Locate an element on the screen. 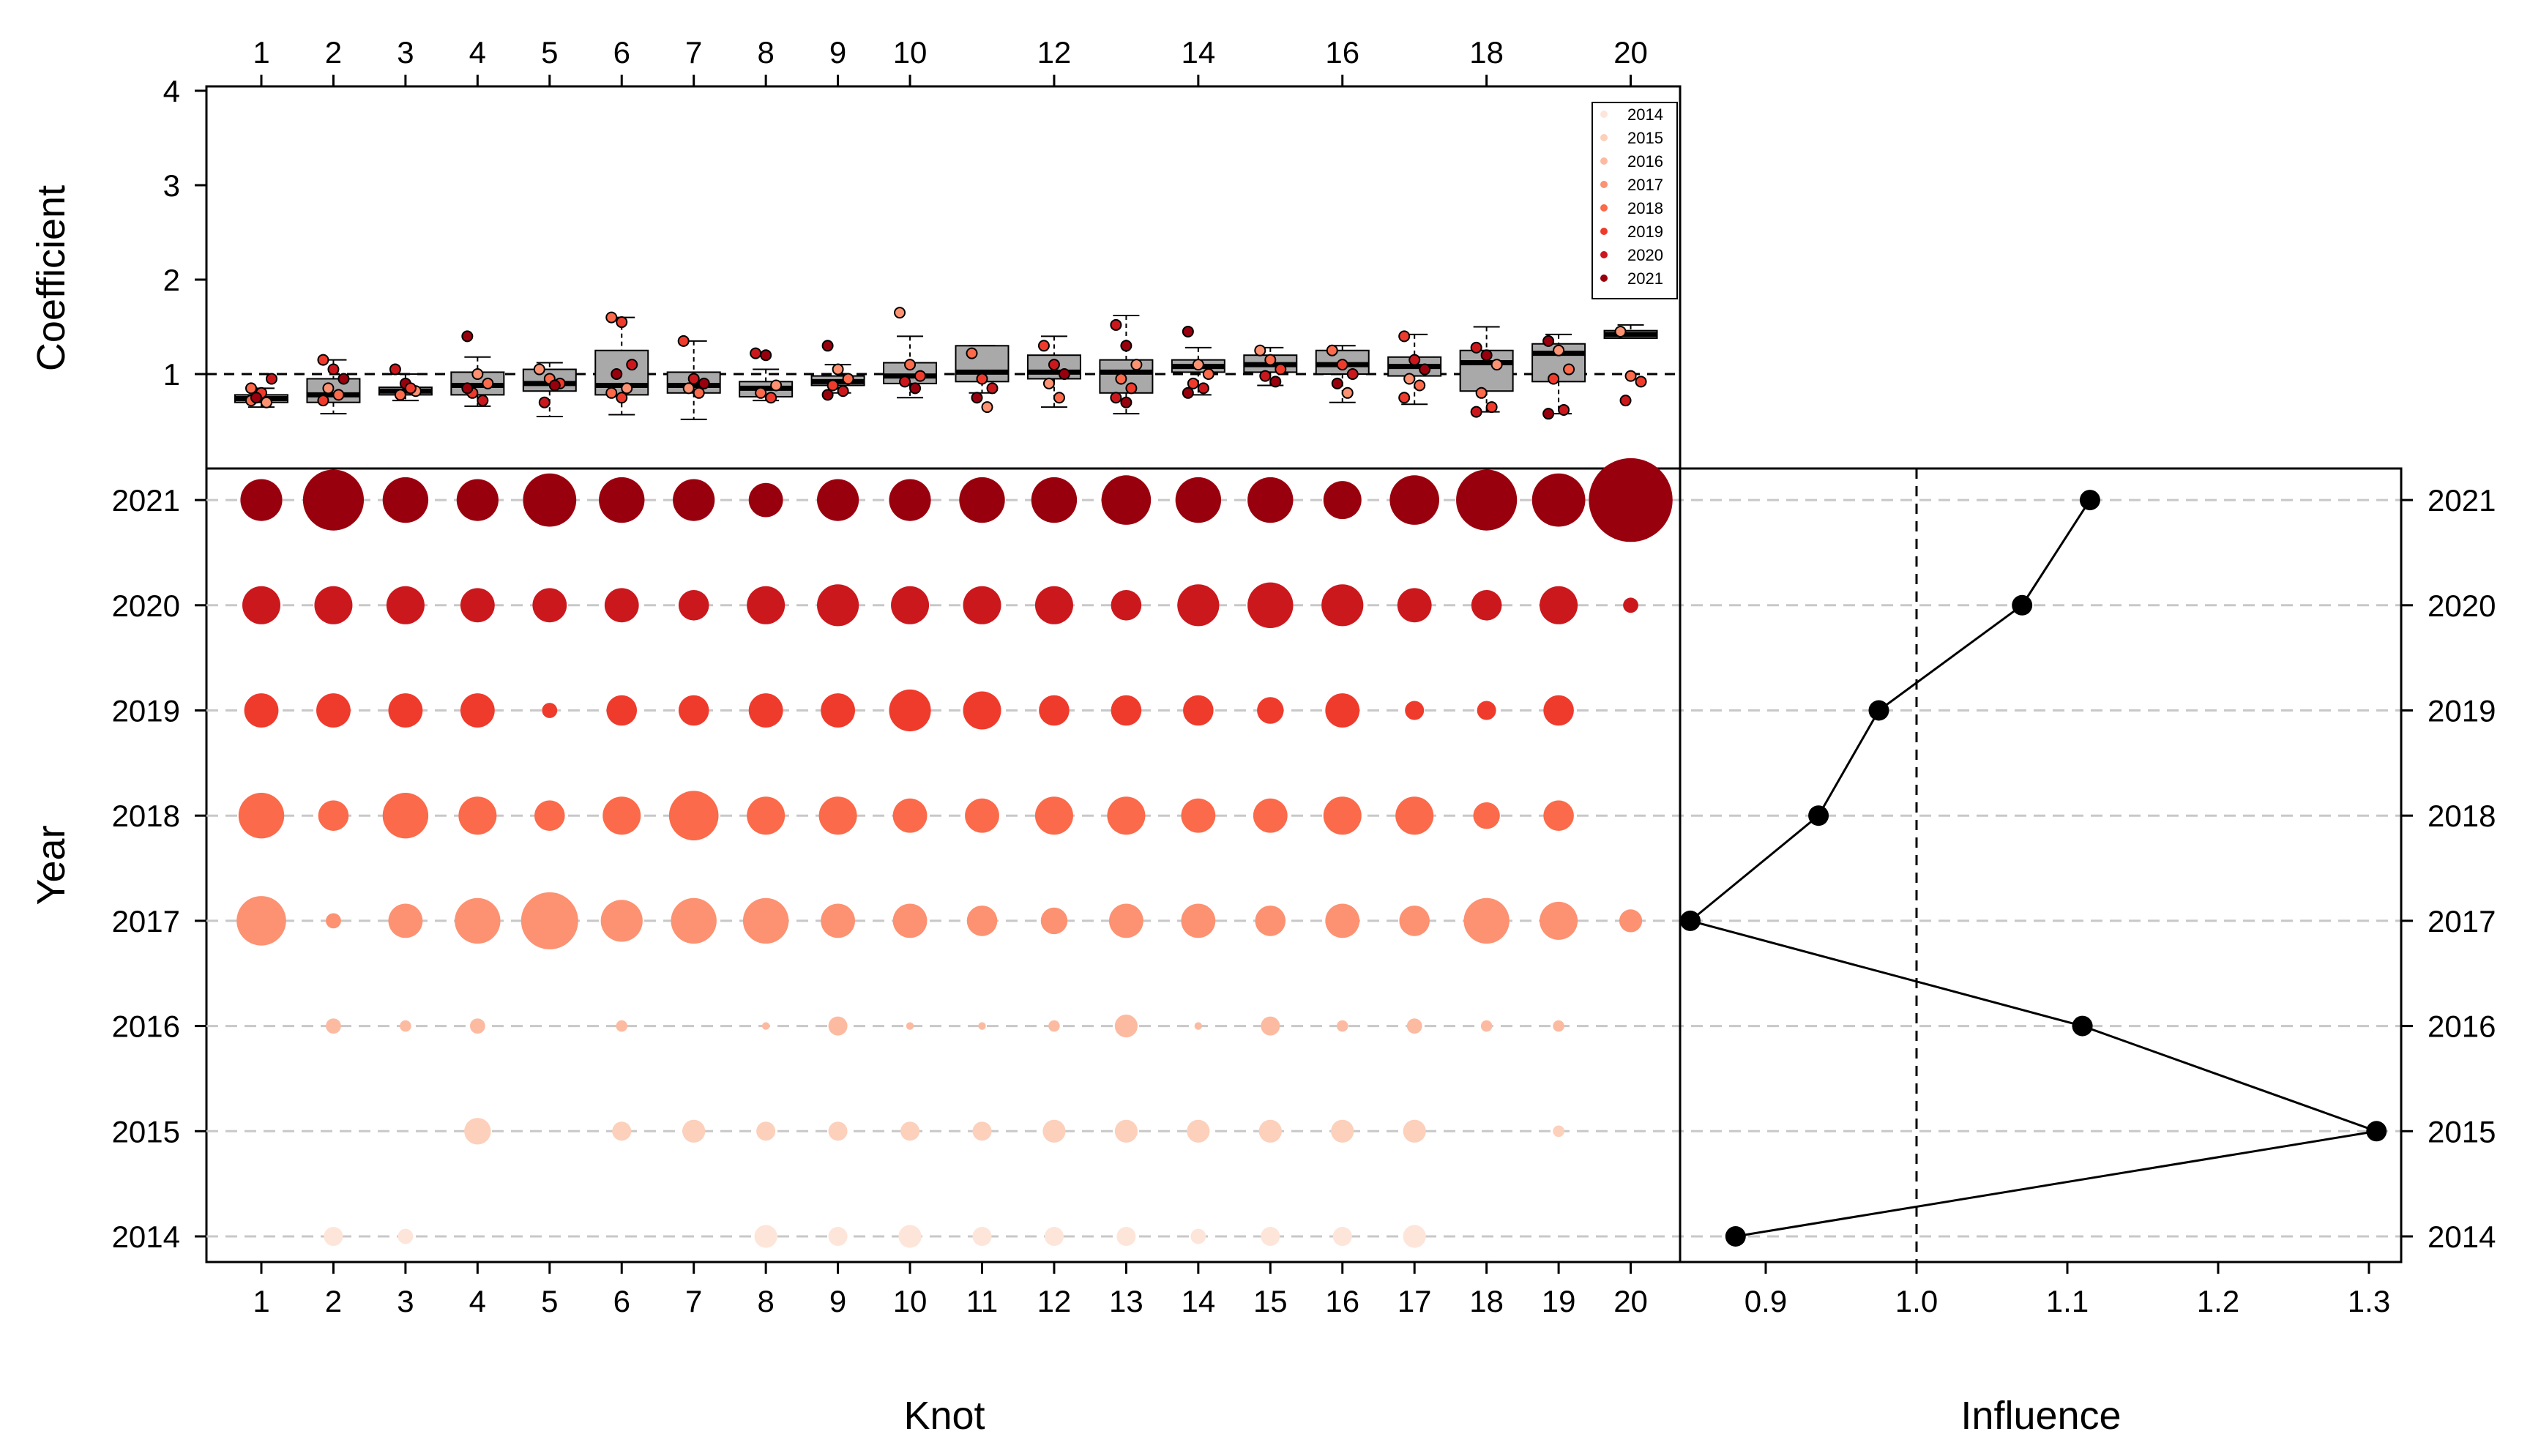  top-tick-label: 16 is located at coordinates (1342, 52).